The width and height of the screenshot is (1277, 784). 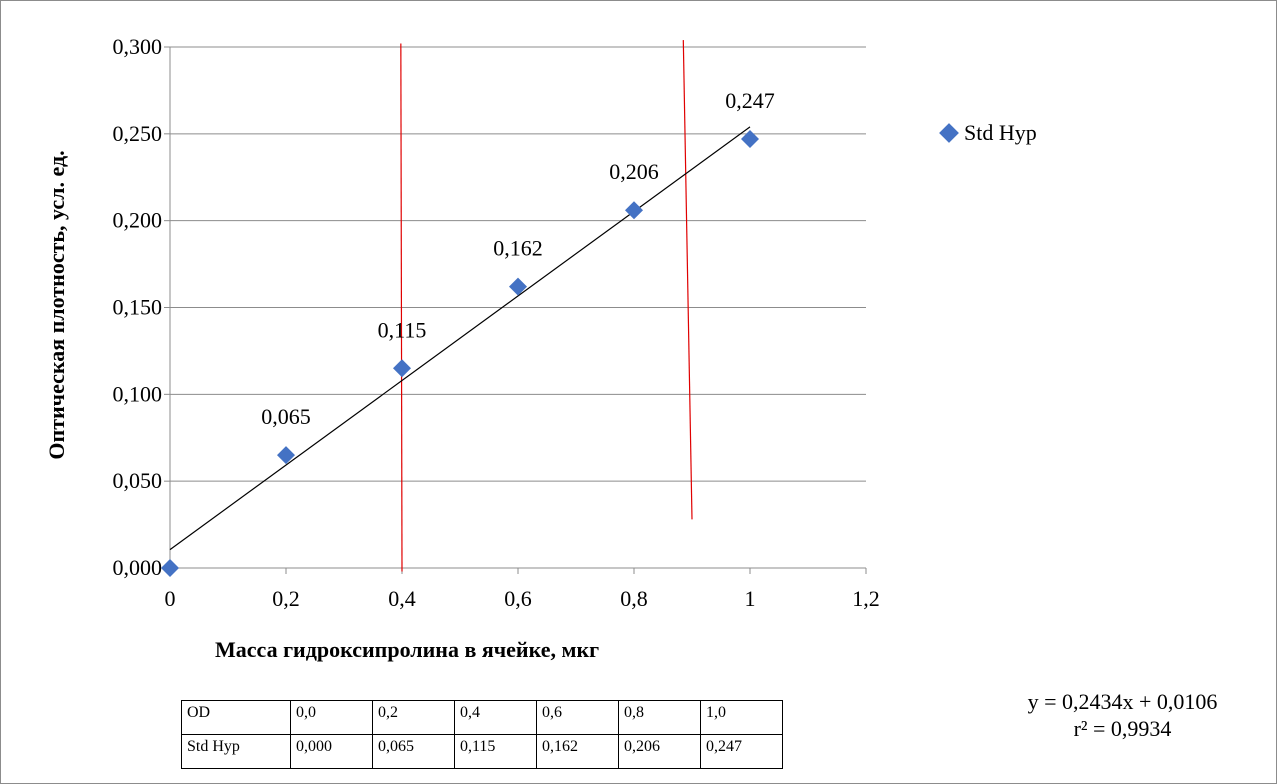 I want to click on table-cell: 0,000, so click(x=331, y=751).